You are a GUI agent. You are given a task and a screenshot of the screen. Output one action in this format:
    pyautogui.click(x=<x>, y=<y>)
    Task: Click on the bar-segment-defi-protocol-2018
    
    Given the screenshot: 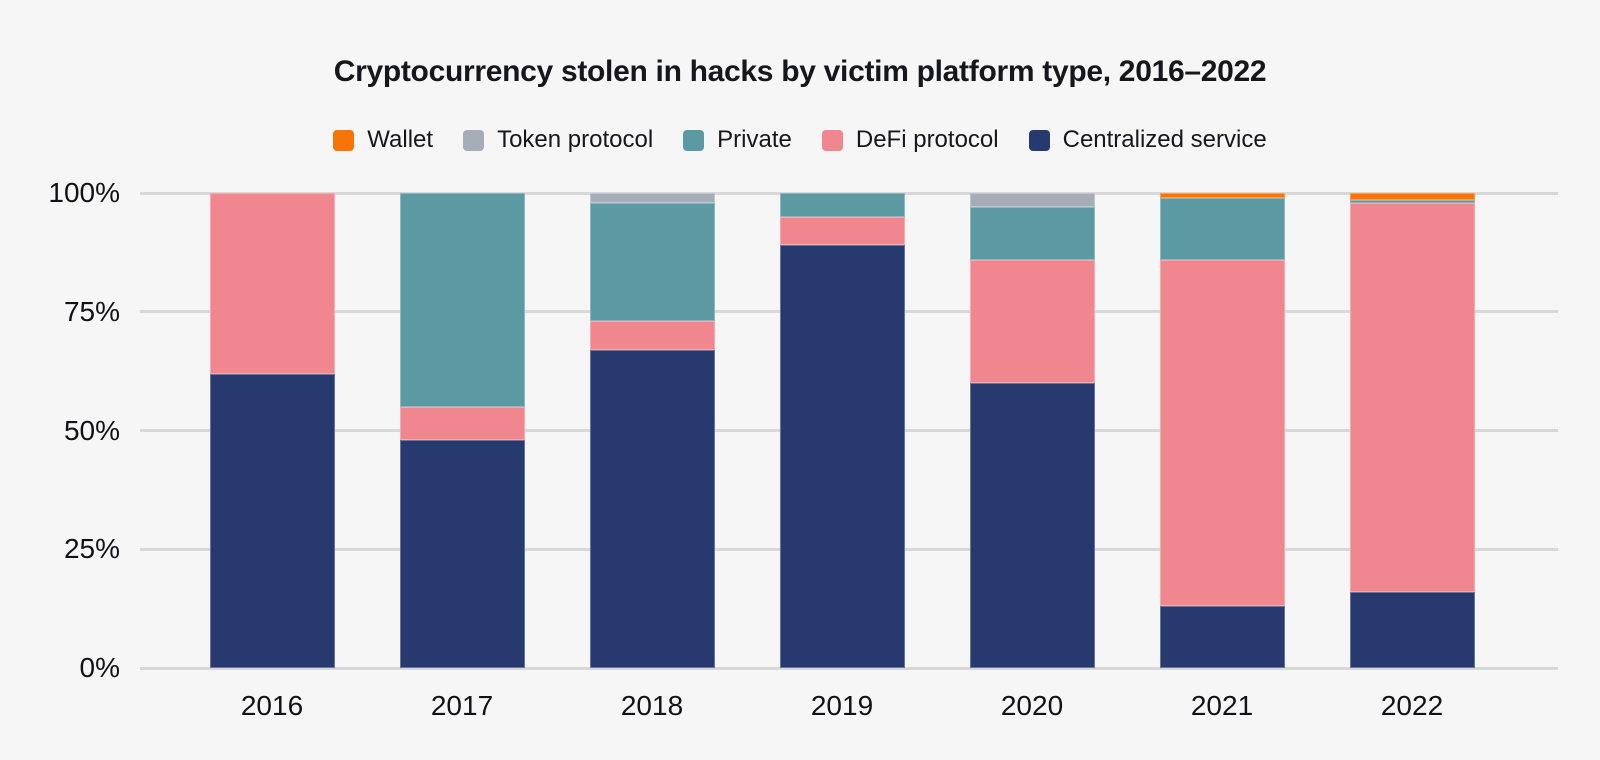 What is the action you would take?
    pyautogui.click(x=652, y=335)
    